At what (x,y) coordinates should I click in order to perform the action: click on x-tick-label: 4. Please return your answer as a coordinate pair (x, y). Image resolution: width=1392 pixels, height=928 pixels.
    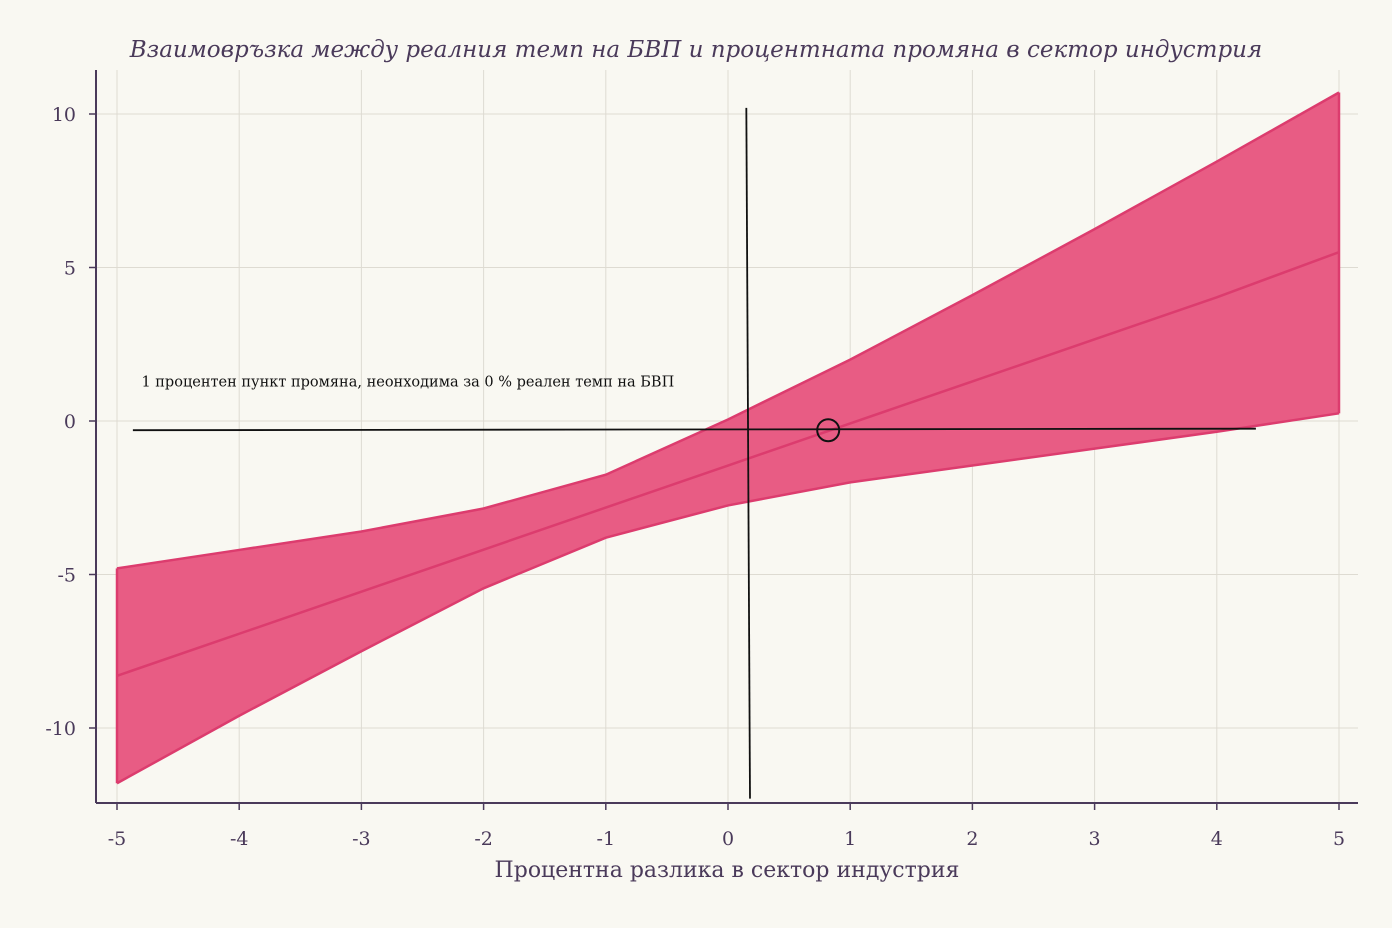
    Looking at the image, I should click on (1217, 839).